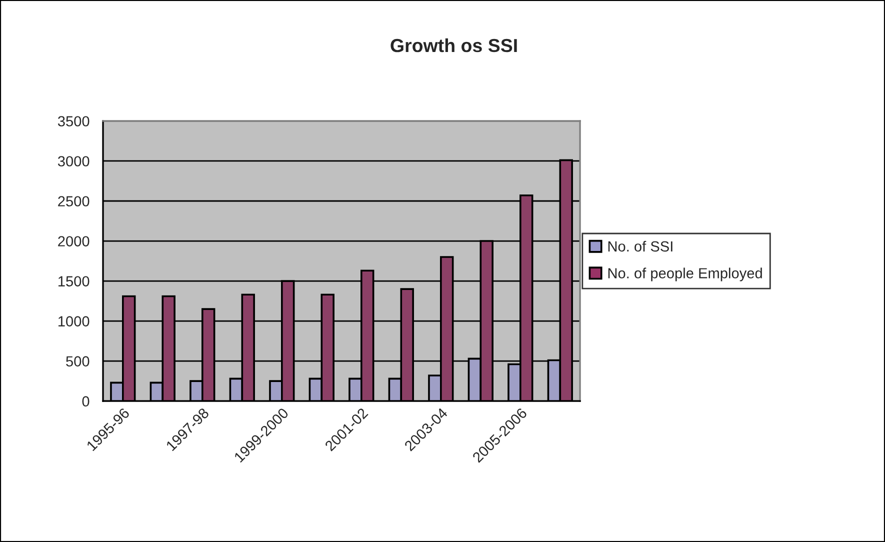 This screenshot has width=885, height=542. Describe the element at coordinates (74, 241) in the screenshot. I see `y-tick-label: 2000` at that location.